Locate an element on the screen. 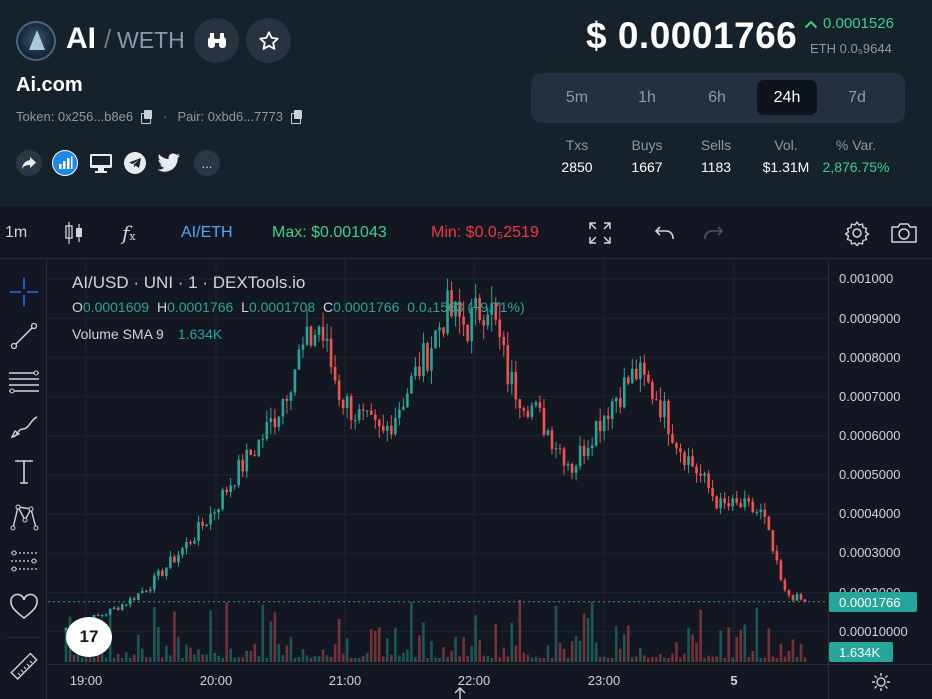 The height and width of the screenshot is (699, 932). redo-button is located at coordinates (713, 233).